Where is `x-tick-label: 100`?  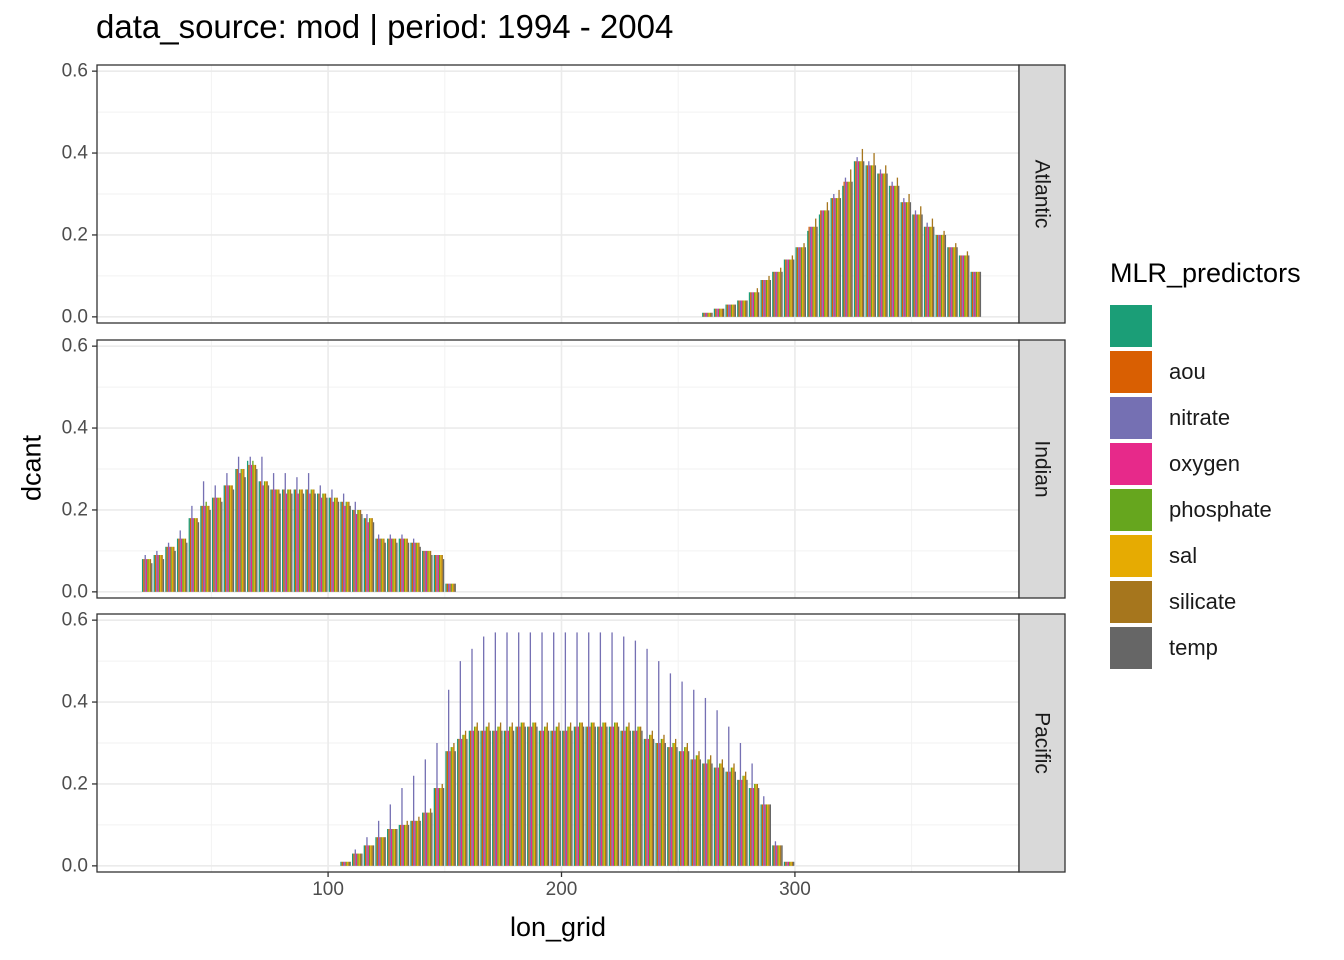
x-tick-label: 100 is located at coordinates (328, 889).